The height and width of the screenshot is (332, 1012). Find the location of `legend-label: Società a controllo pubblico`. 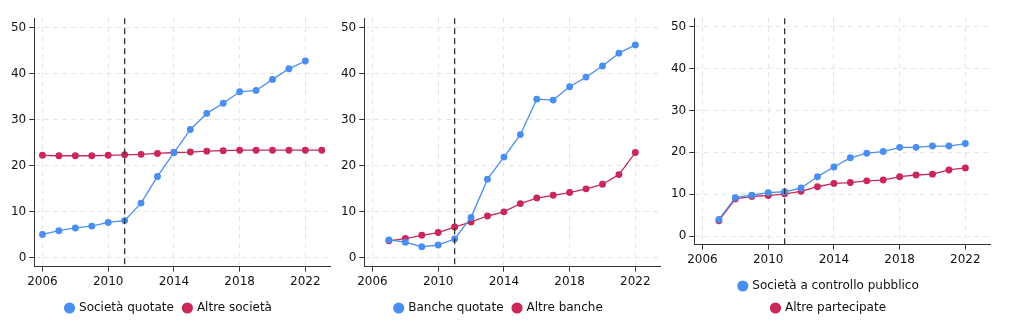

legend-label: Società a controllo pubblico is located at coordinates (835, 285).